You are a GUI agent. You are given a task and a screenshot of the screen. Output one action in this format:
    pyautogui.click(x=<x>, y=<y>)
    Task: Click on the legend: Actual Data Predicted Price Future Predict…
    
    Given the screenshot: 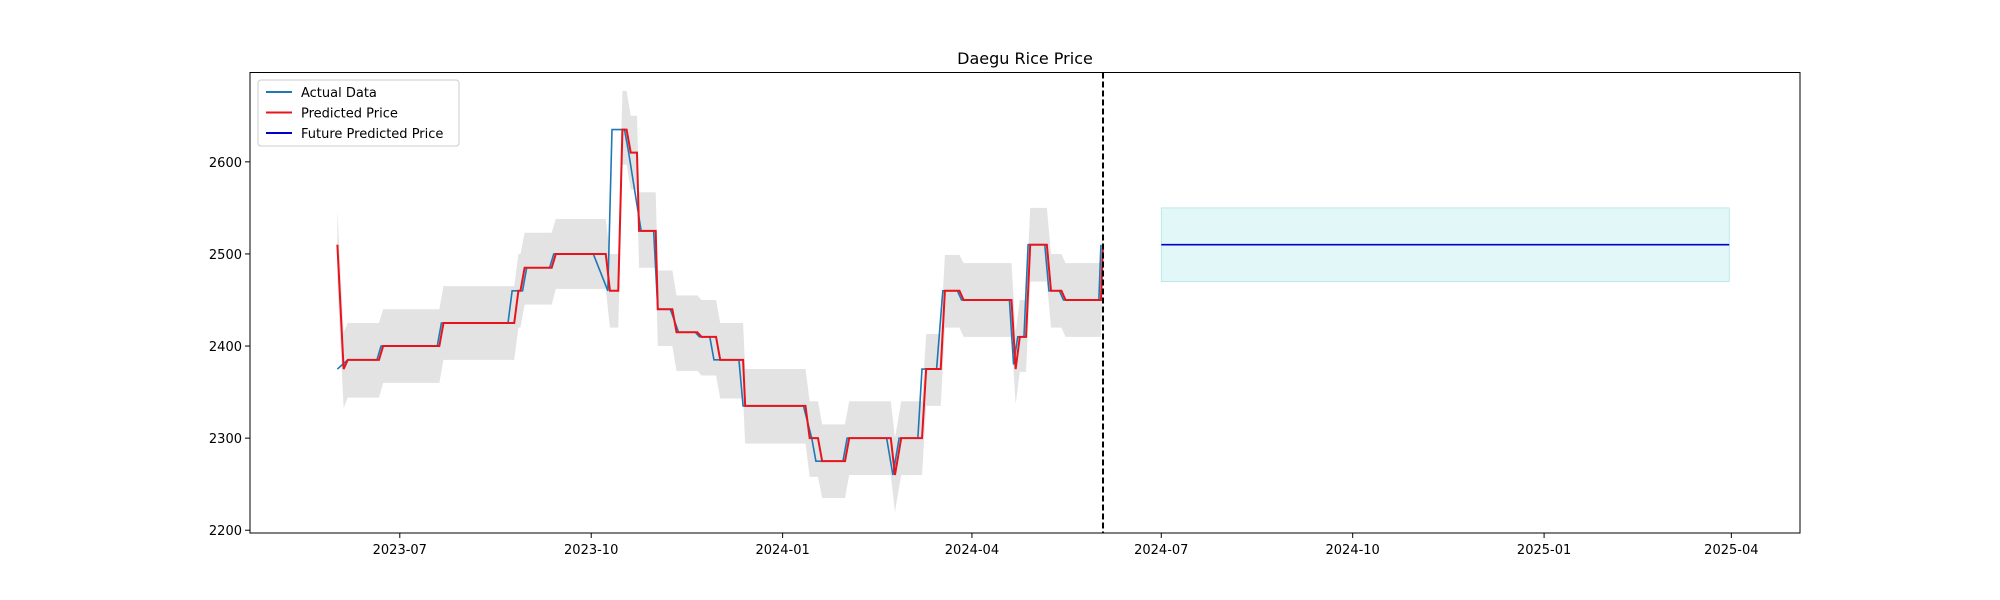 What is the action you would take?
    pyautogui.click(x=358, y=113)
    